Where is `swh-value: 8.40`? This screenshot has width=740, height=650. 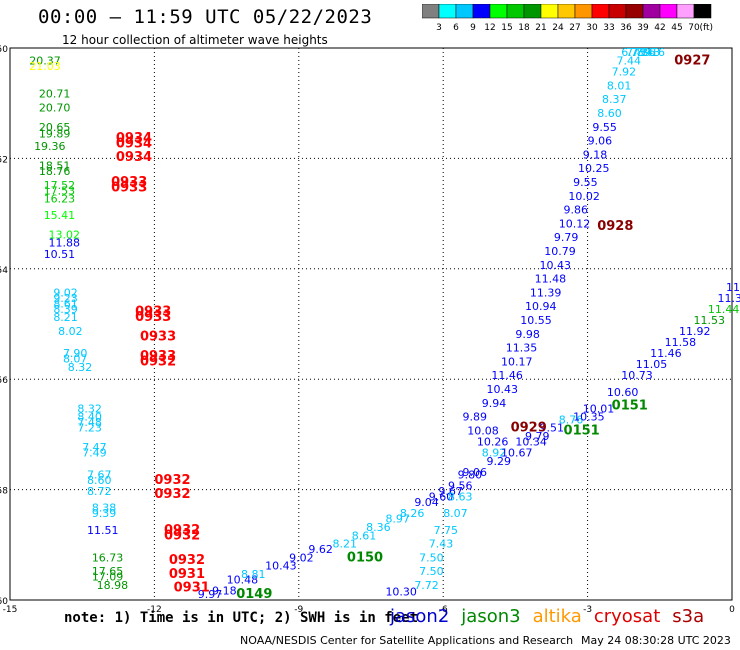 swh-value: 8.40 is located at coordinates (89, 417).